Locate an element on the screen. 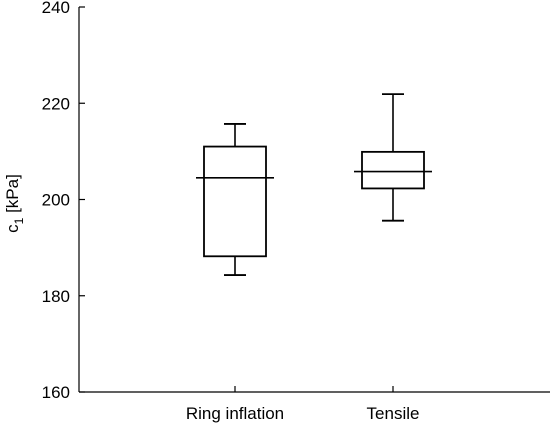  y-axis-title-subscript: 1 is located at coordinates (19, 220).